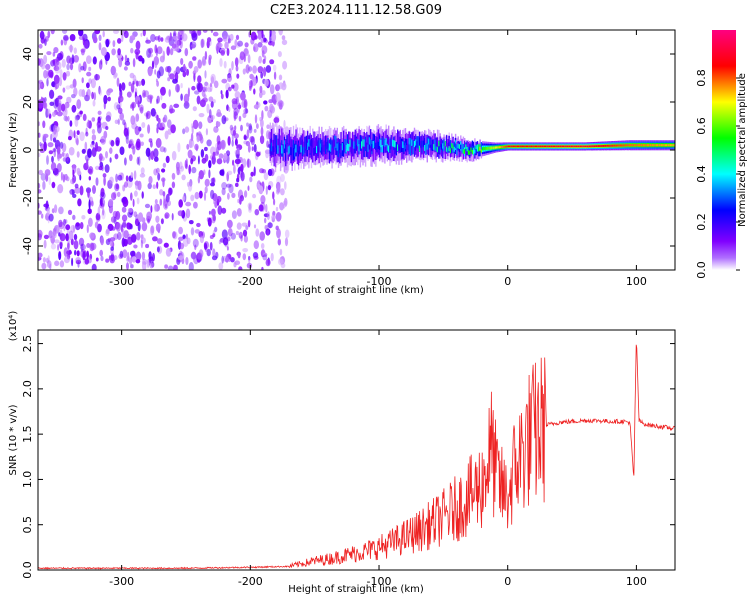 The height and width of the screenshot is (600, 750). What do you see at coordinates (27, 54) in the screenshot?
I see `y-tick-label: 40` at bounding box center [27, 54].